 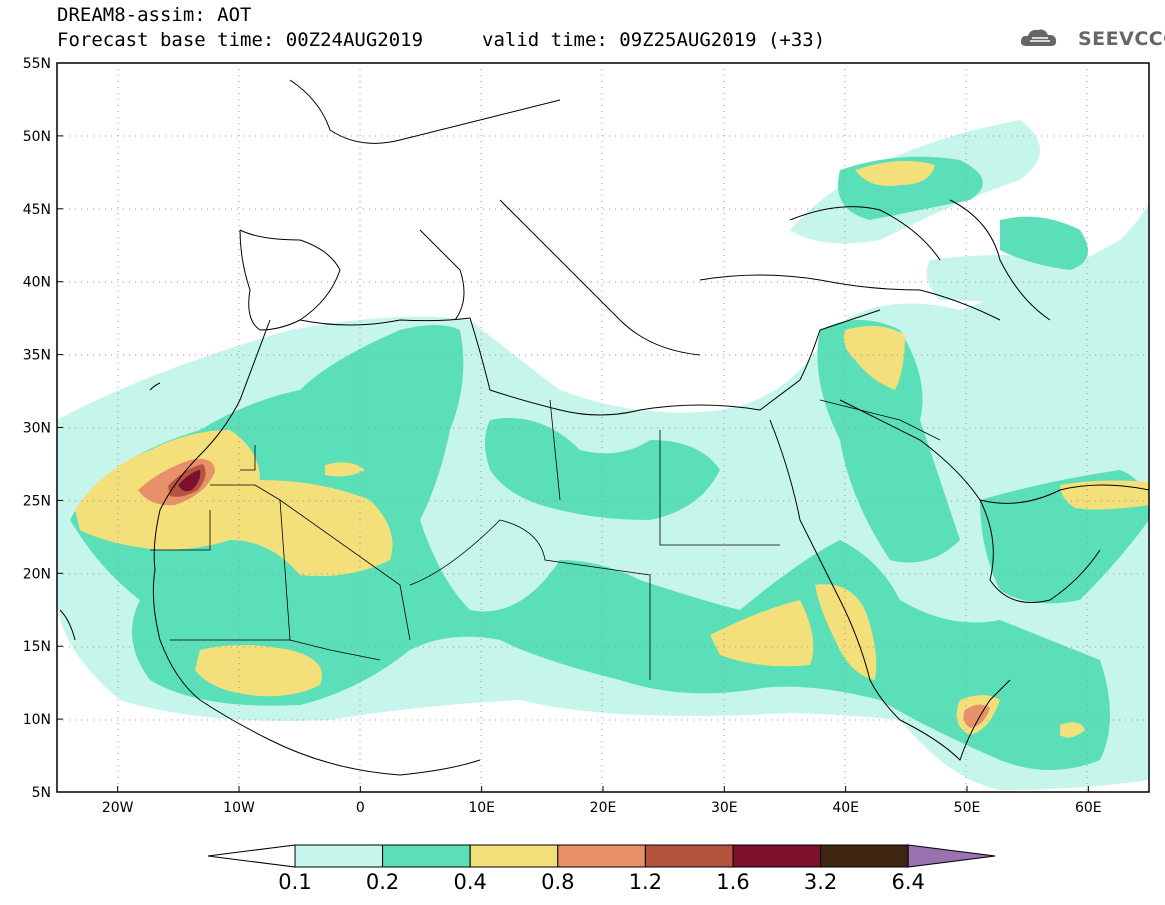 What do you see at coordinates (1038, 37) in the screenshot?
I see `cloud-logo-icon` at bounding box center [1038, 37].